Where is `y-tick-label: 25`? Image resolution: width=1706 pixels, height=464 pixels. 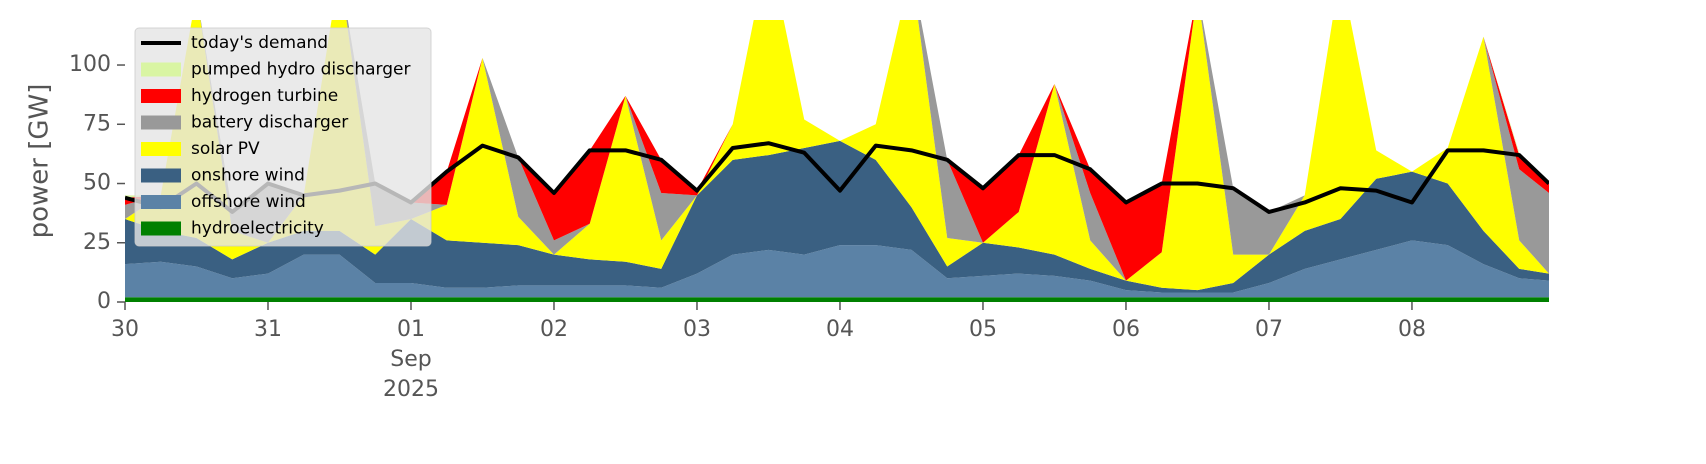
y-tick-label: 25 is located at coordinates (97, 242).